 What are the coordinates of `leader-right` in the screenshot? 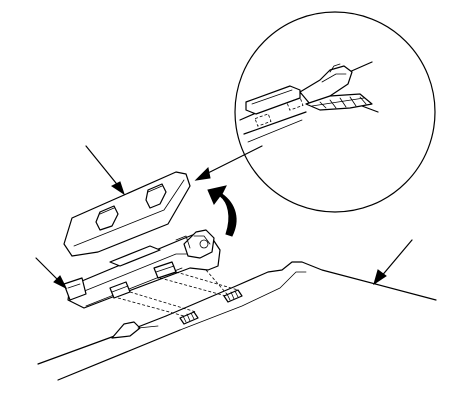 It's located at (393, 262).